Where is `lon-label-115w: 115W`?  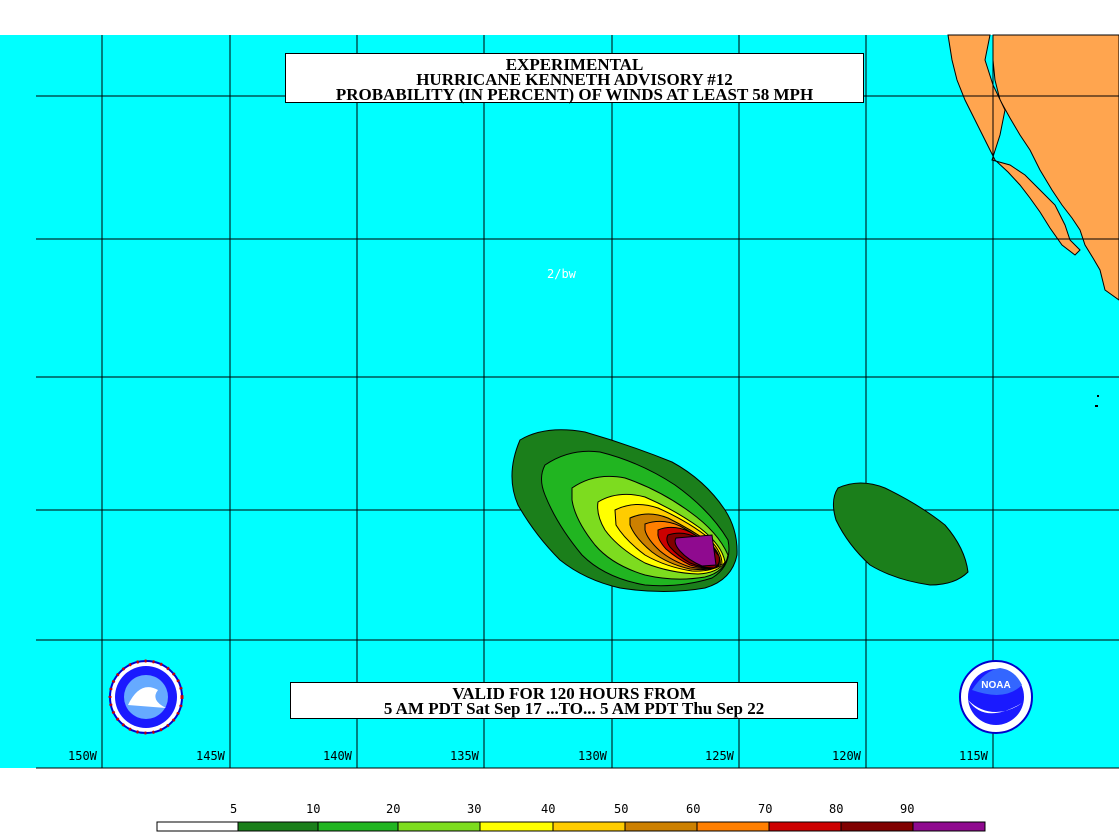 lon-label-115w: 115W is located at coordinates (973, 756).